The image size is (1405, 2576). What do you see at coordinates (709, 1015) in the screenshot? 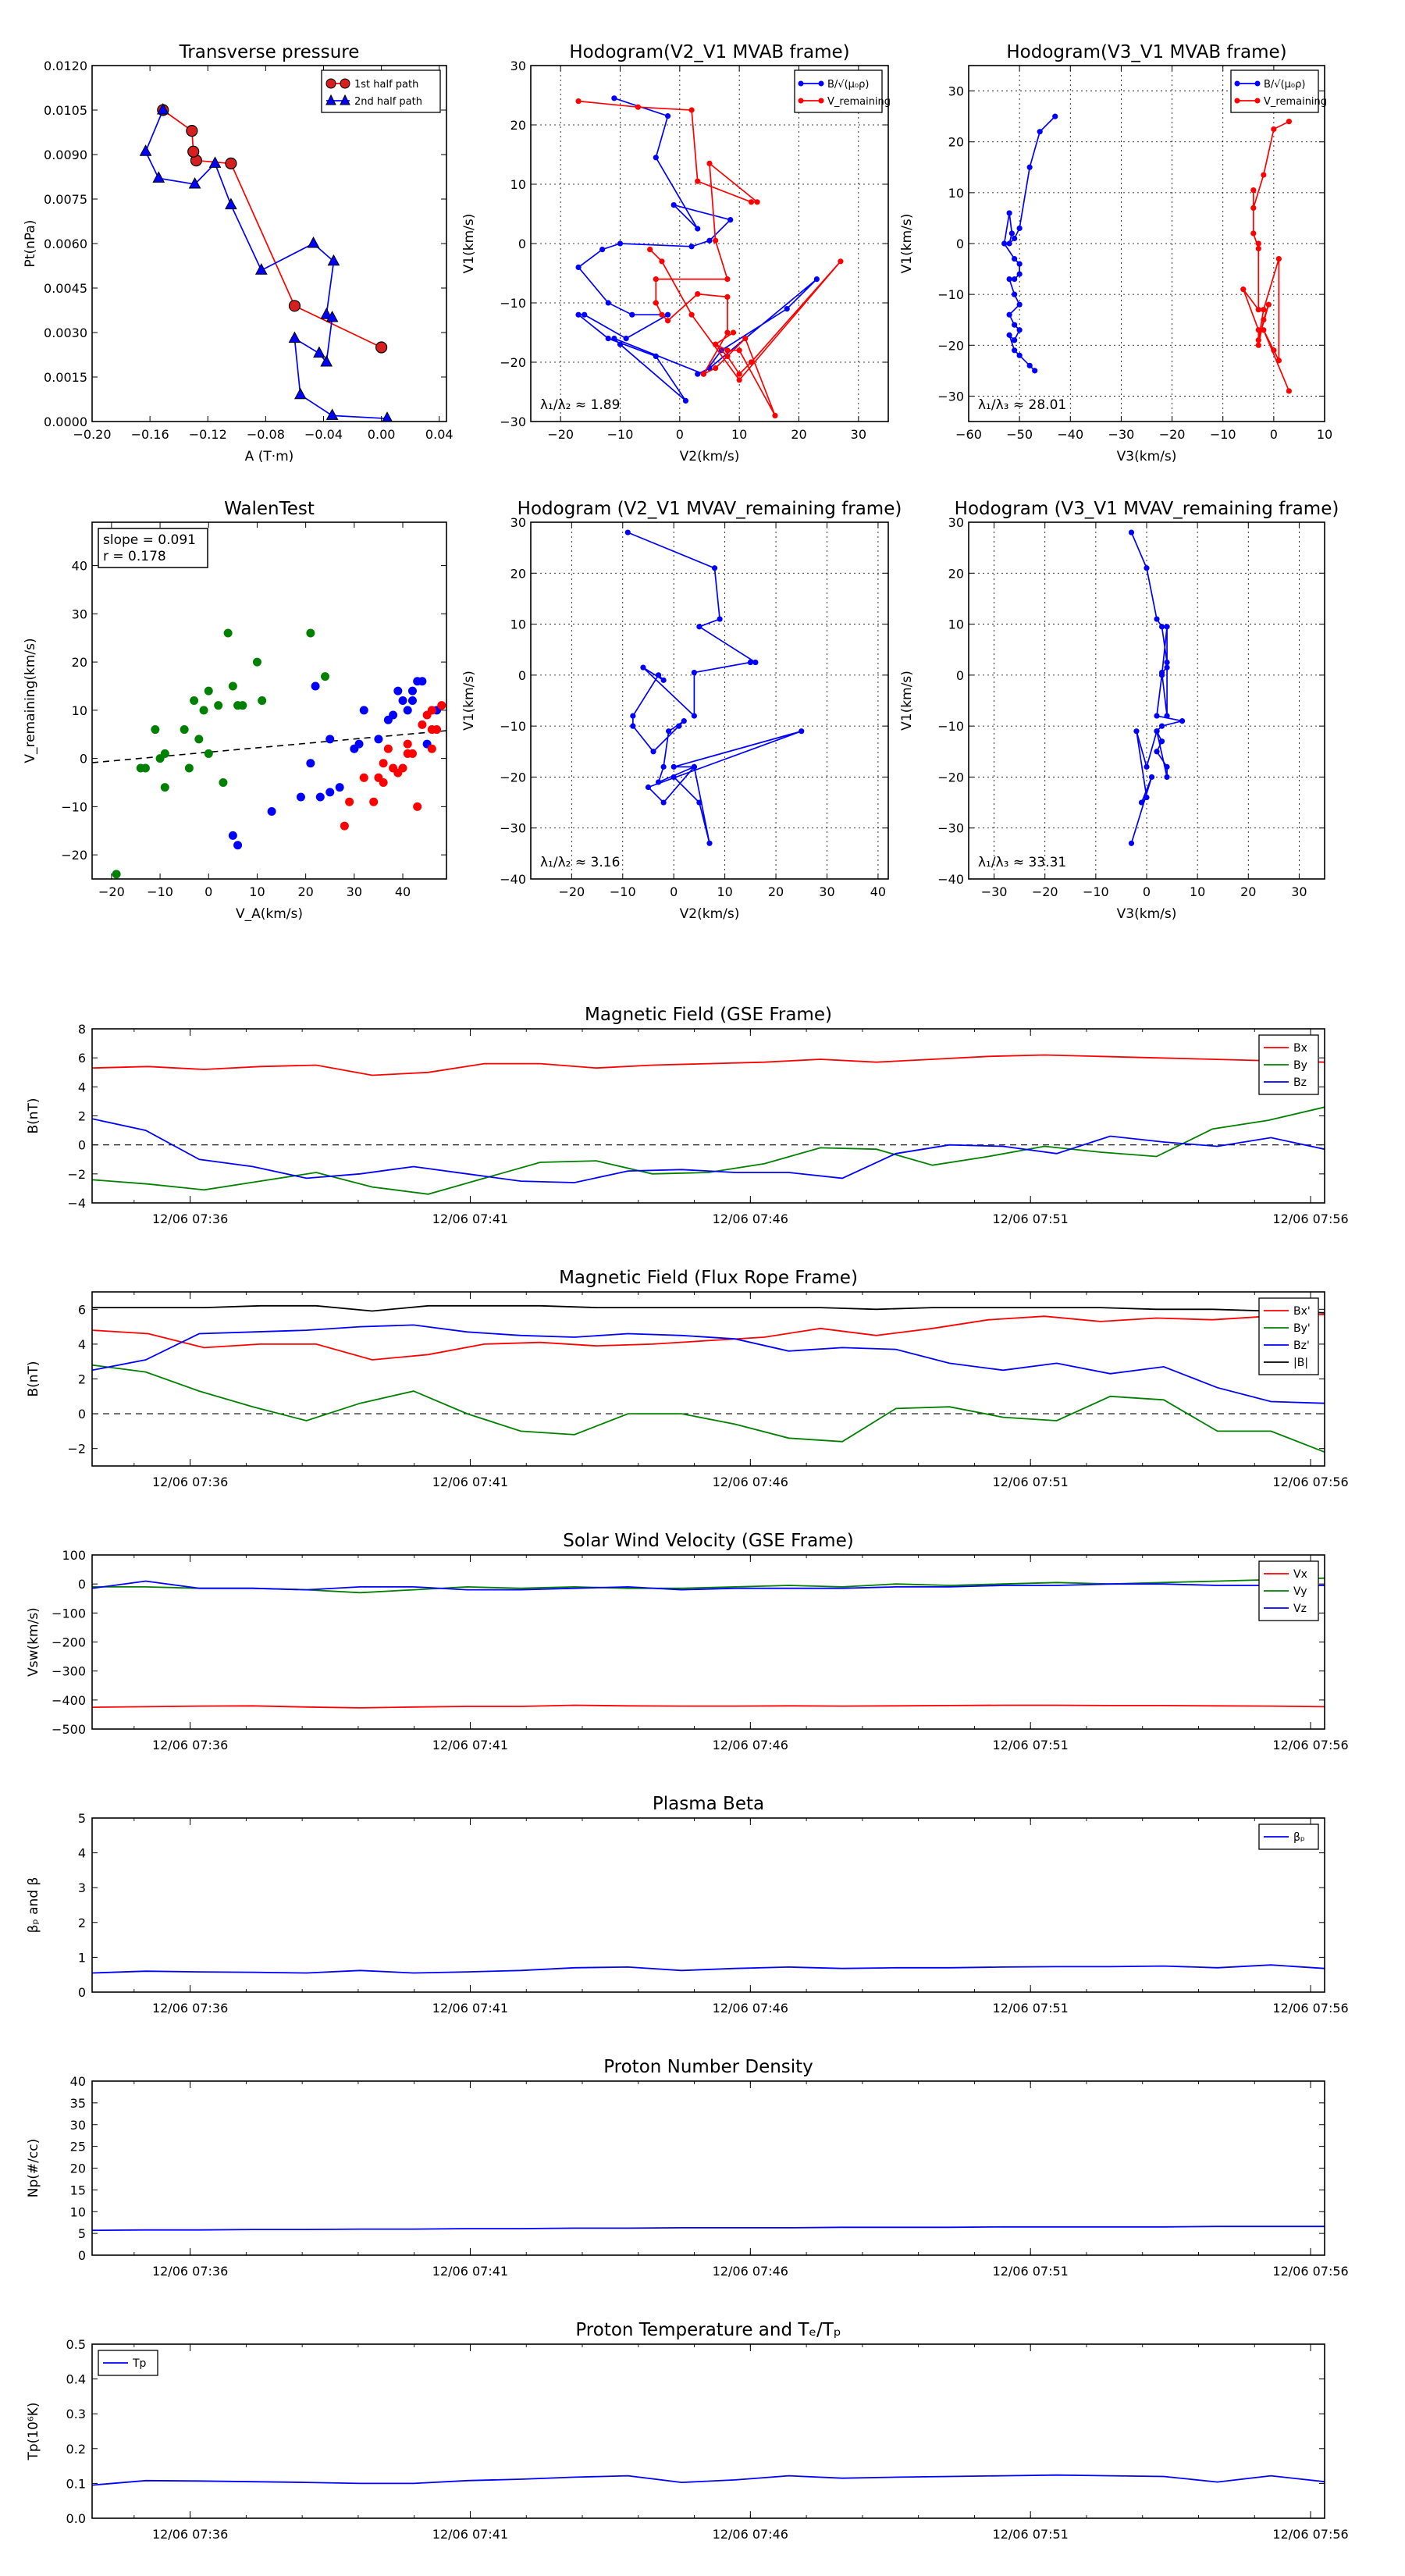
I see `chart-title: Magnetic Field (GSE Frame)` at bounding box center [709, 1015].